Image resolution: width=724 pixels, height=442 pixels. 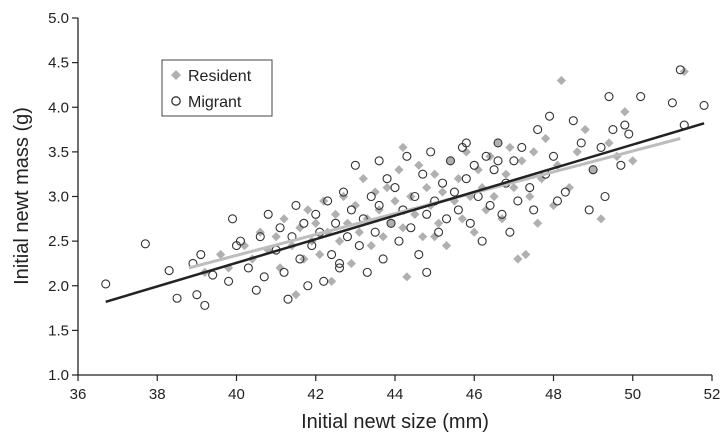 What do you see at coordinates (632, 394) in the screenshot?
I see `x-tick-label: 50` at bounding box center [632, 394].